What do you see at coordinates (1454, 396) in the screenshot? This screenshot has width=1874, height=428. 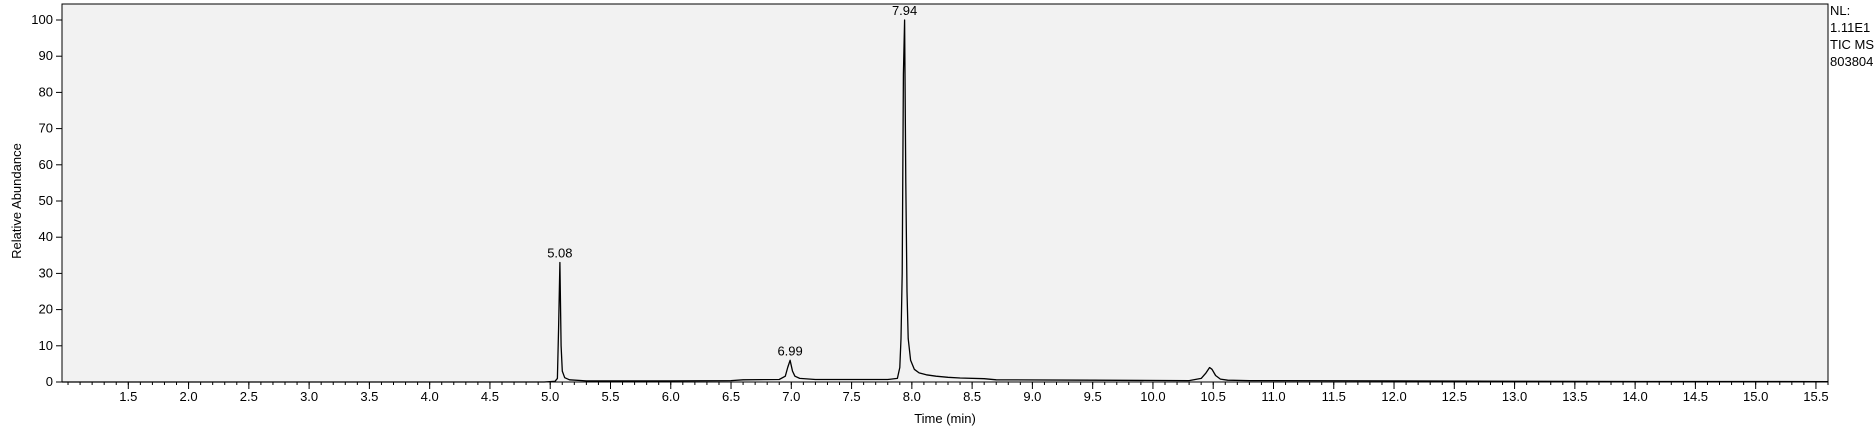 I see `x-tick-label: 12.5` at bounding box center [1454, 396].